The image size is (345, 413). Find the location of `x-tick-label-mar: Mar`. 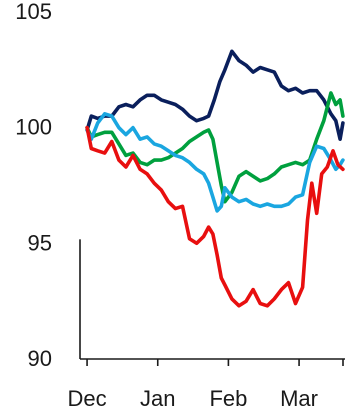

x-tick-label-mar: Mar is located at coordinates (299, 398).